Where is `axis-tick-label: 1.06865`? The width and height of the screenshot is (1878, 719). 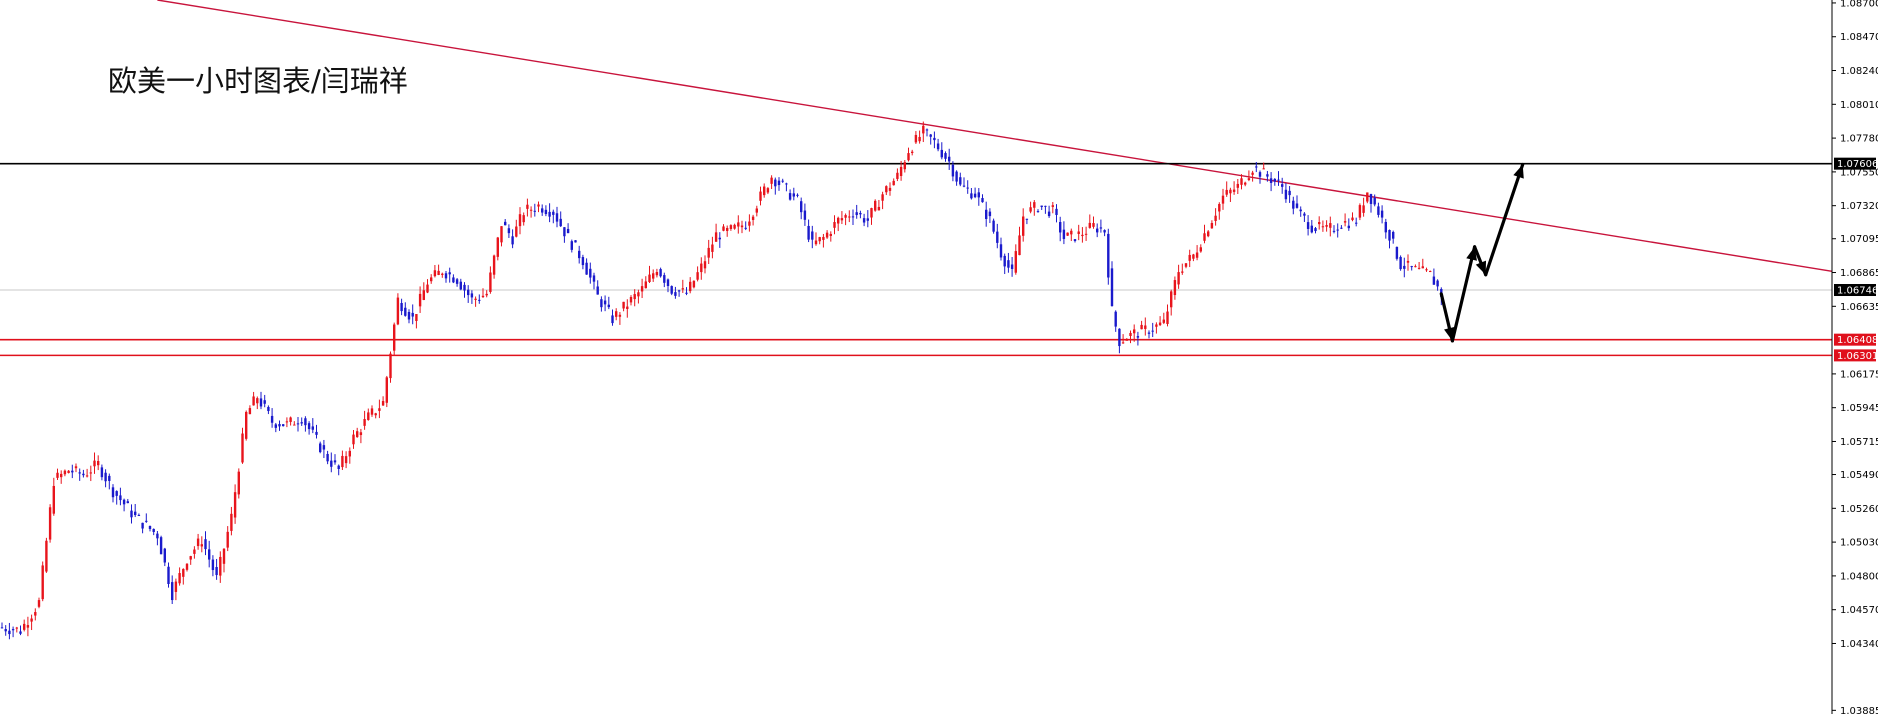 axis-tick-label: 1.06865 is located at coordinates (1859, 273).